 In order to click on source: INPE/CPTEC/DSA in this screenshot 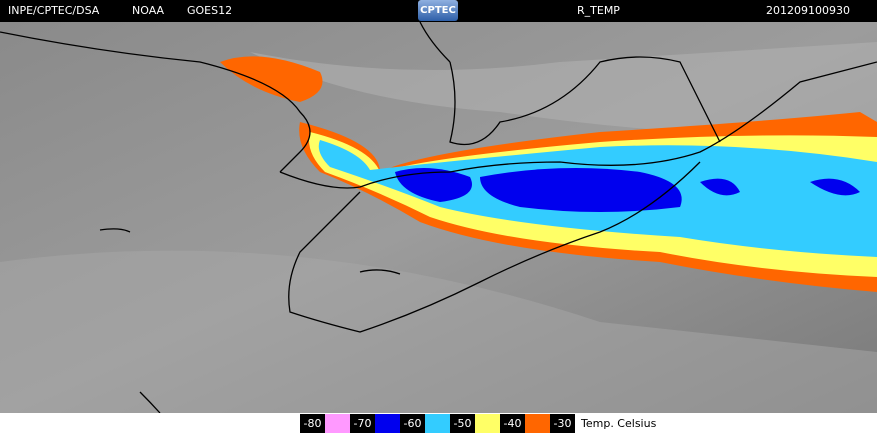, I will do `click(54, 10)`.